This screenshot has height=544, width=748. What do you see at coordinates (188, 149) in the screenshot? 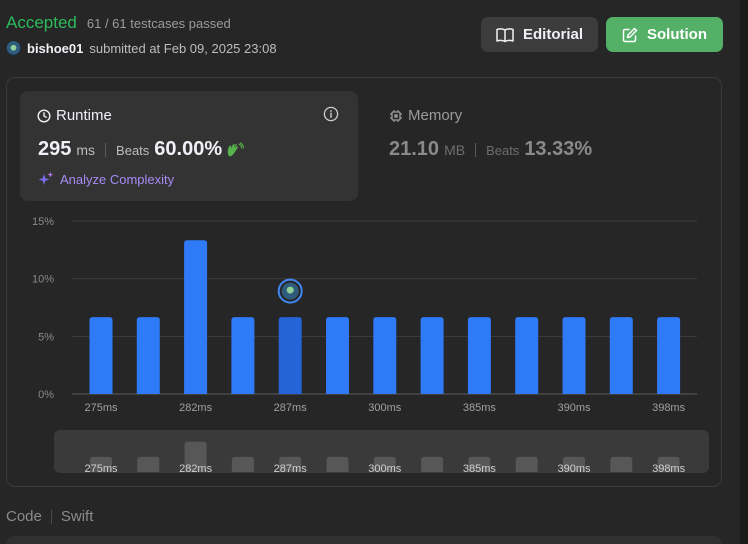
I see `runtime-beats-value: 60.00%` at bounding box center [188, 149].